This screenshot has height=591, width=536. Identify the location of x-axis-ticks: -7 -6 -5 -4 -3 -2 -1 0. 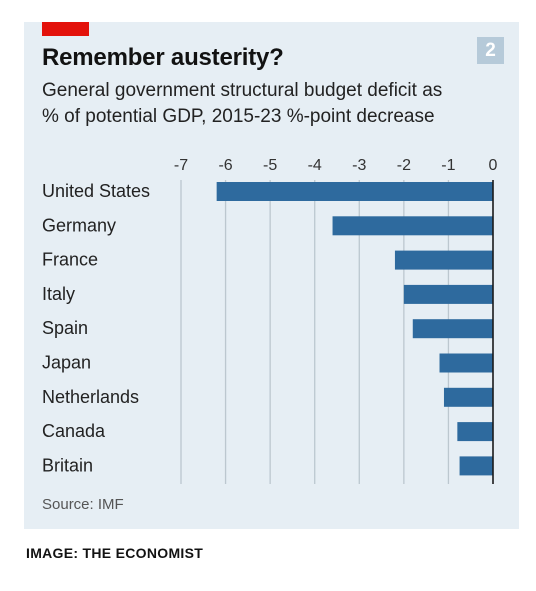
(336, 165).